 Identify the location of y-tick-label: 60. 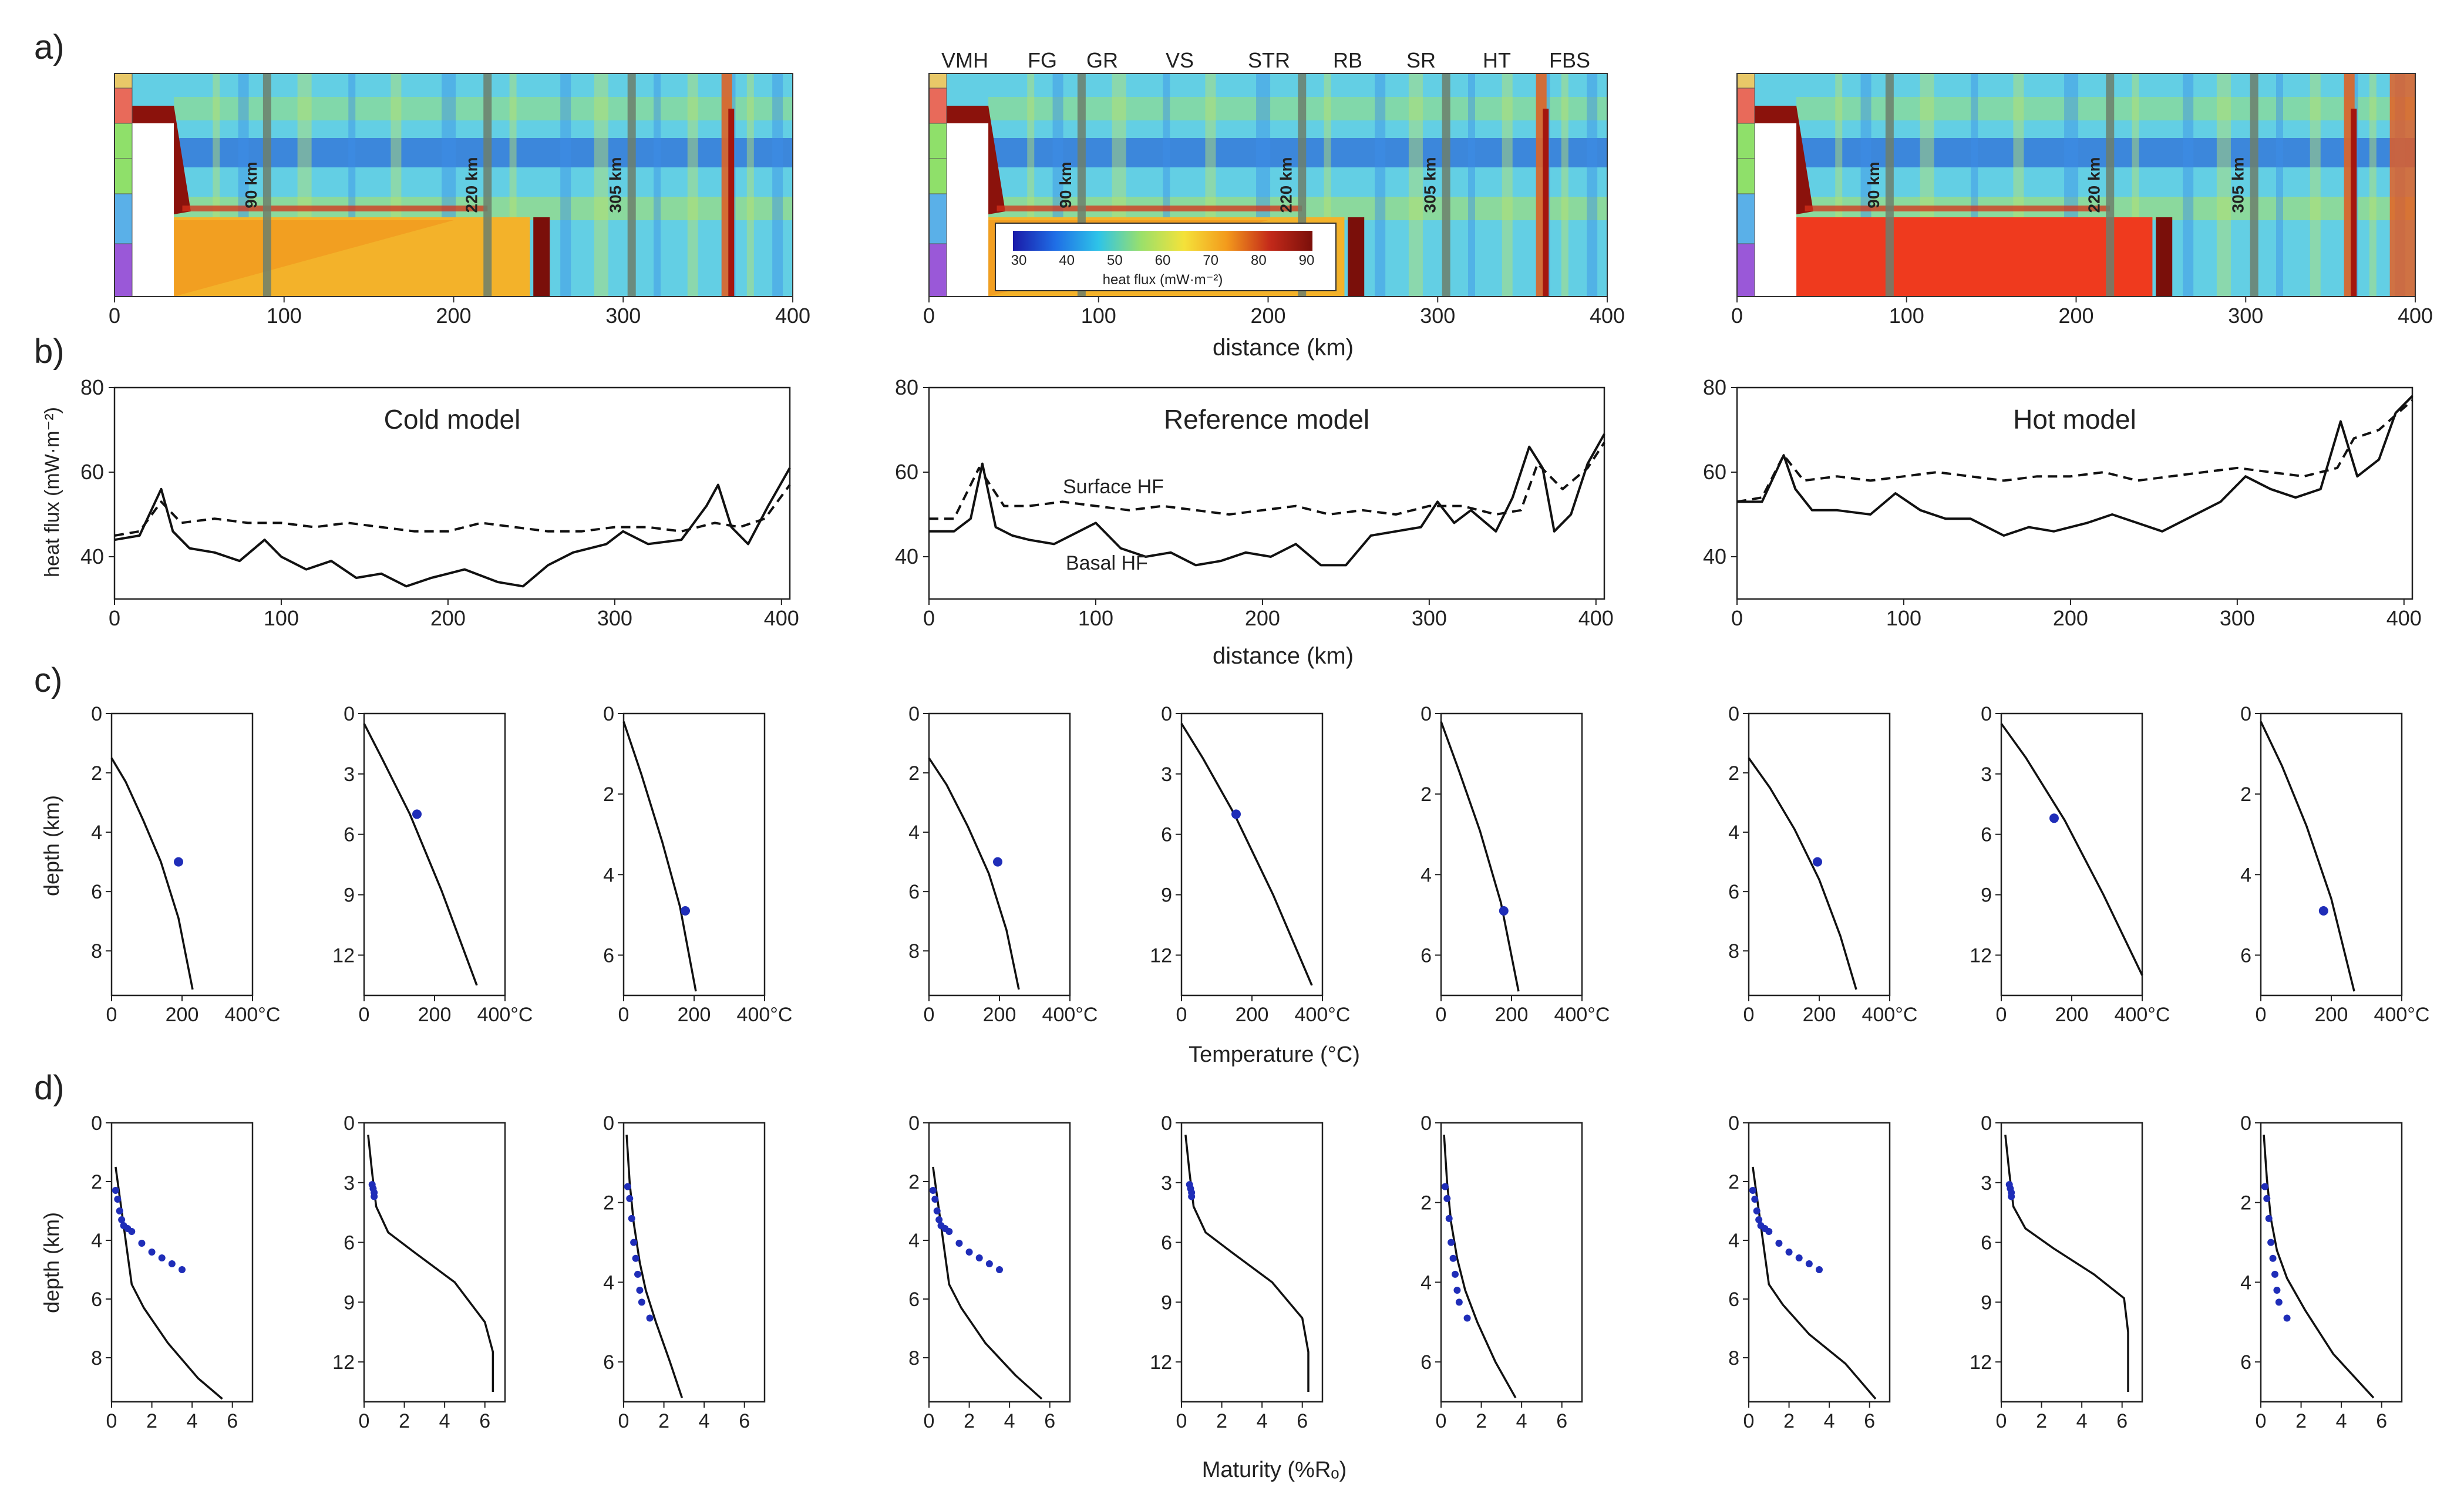
(1714, 472).